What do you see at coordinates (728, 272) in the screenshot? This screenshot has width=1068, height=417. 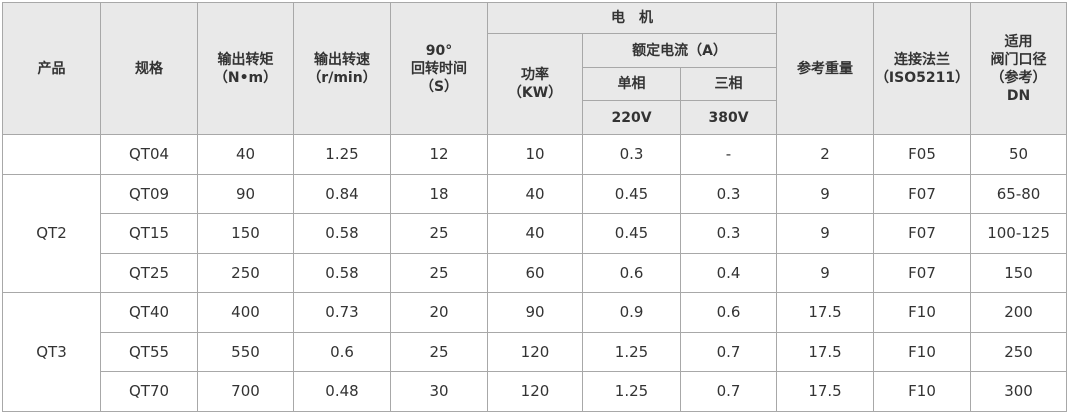 I see `data-cell: 0.4` at bounding box center [728, 272].